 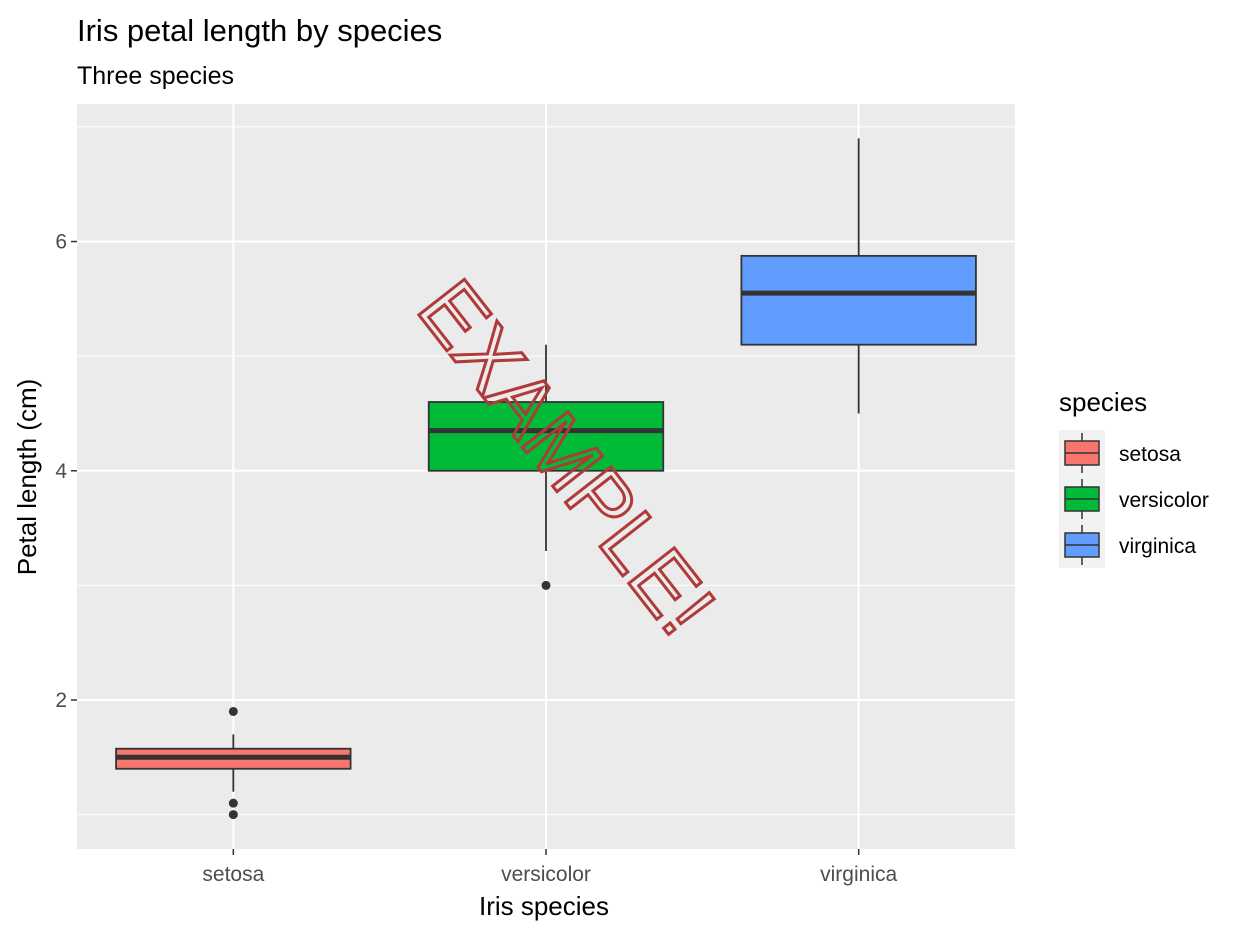 What do you see at coordinates (27, 477) in the screenshot?
I see `y-axis-title: Petal length (cm)` at bounding box center [27, 477].